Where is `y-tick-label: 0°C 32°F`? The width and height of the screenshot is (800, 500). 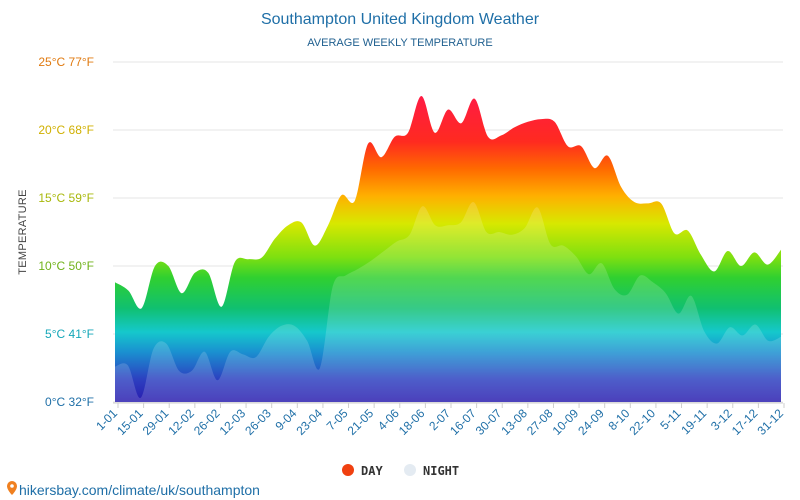
y-tick-label: 0°C 32°F is located at coordinates (69, 402).